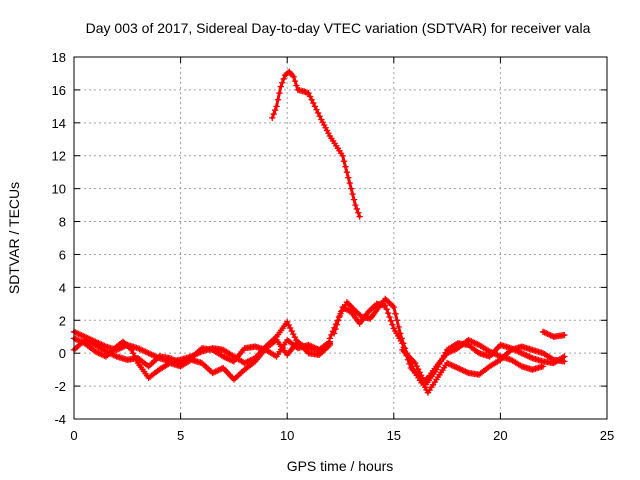 The width and height of the screenshot is (640, 480). I want to click on y-tick-label: 16, so click(59, 90).